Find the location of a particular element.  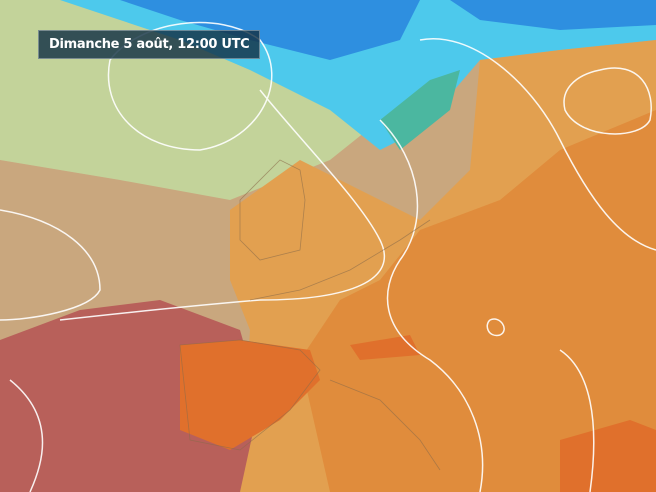

cold-blue-zone is located at coordinates (388, 30).